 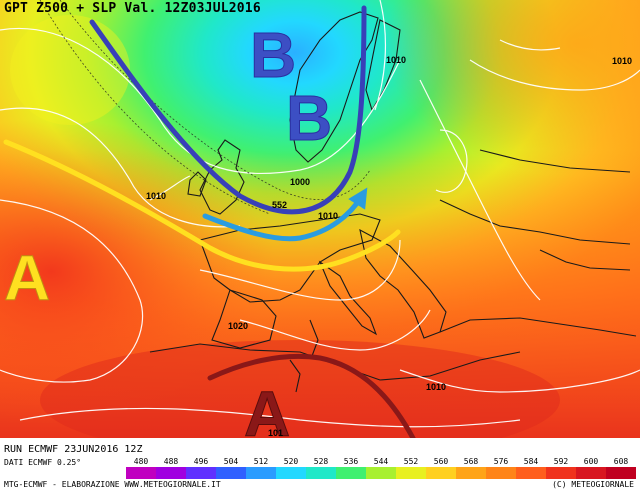 What do you see at coordinates (285, 214) in the screenshot?
I see `jet-stream-arrow` at bounding box center [285, 214].